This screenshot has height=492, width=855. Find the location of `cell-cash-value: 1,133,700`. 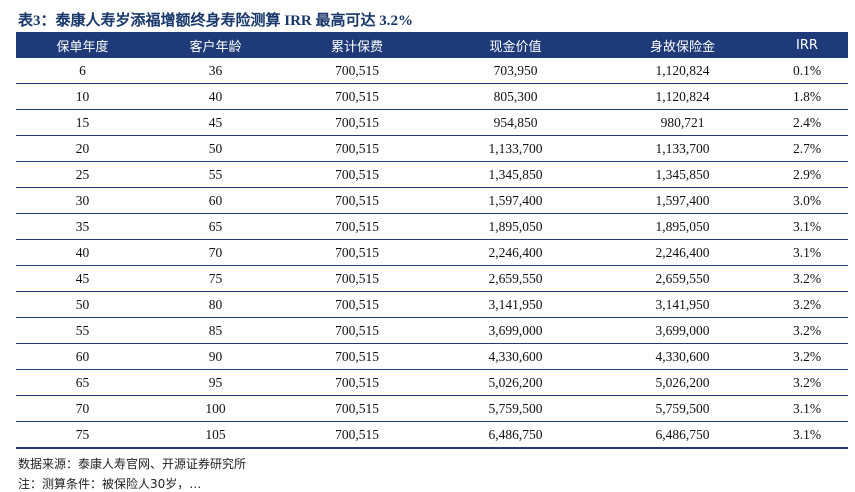

cell-cash-value: 1,133,700 is located at coordinates (515, 148).